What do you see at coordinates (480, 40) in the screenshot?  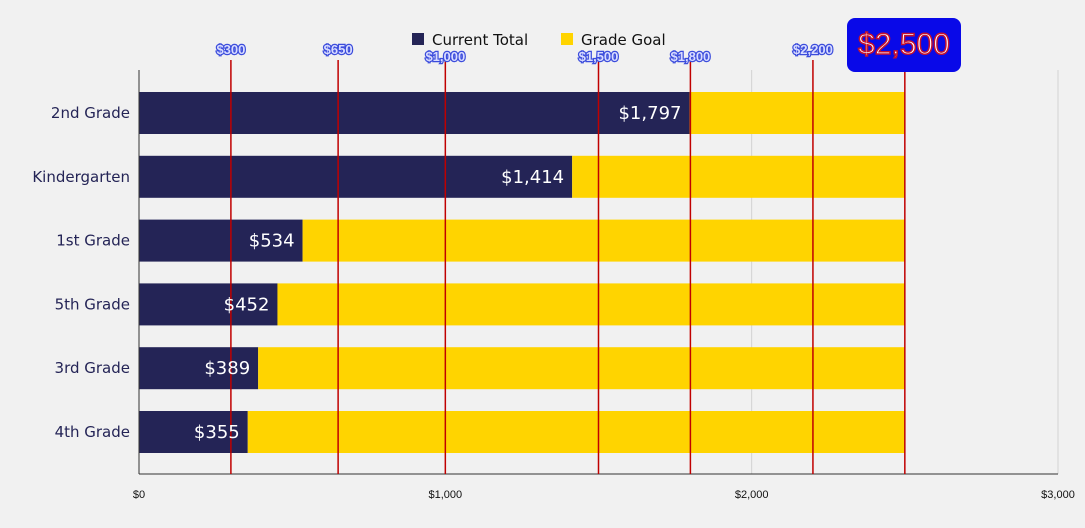 I see `legend-label-current-total: Current Total` at bounding box center [480, 40].